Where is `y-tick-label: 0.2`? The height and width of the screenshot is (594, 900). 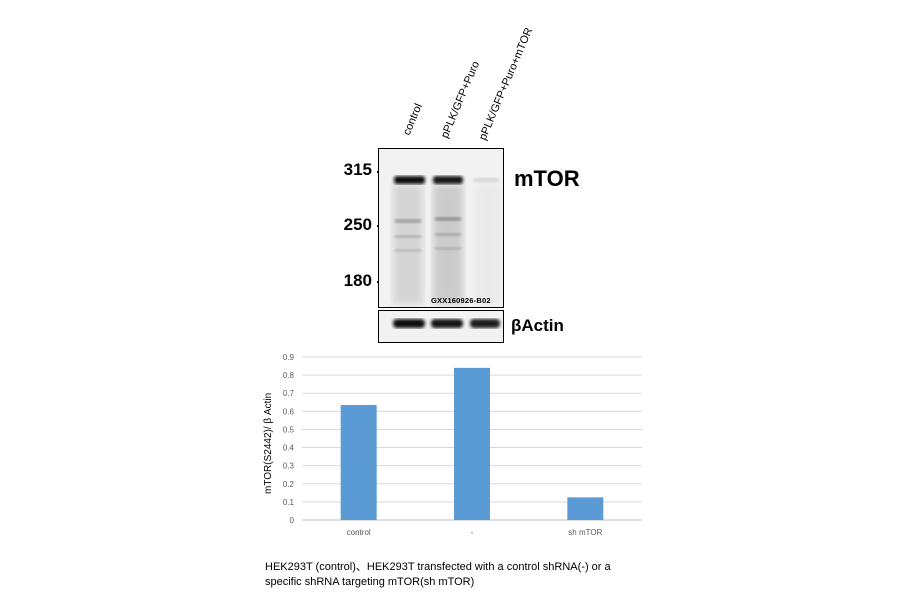
y-tick-label: 0.2 is located at coordinates (289, 484).